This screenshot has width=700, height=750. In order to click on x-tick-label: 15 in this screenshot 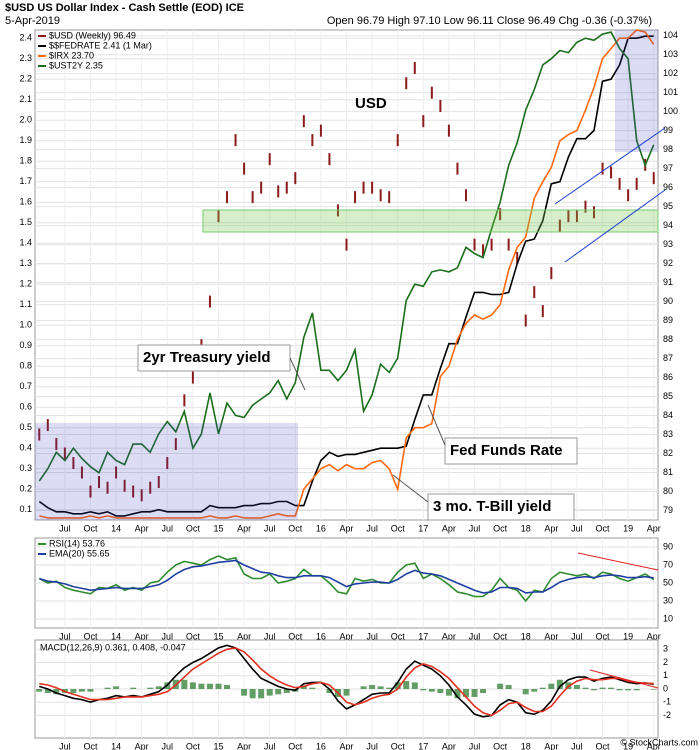, I will do `click(218, 636)`.